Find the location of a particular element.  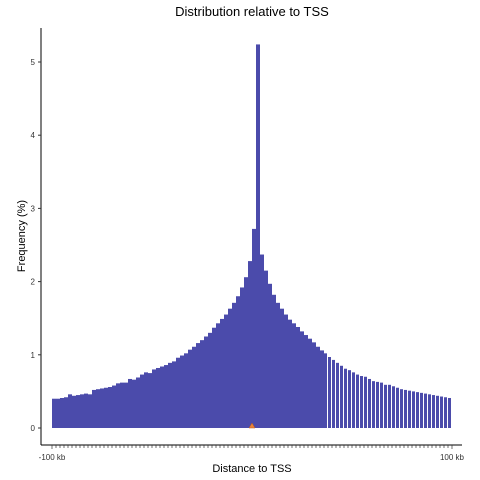

y-axis-title: Frequency (%) is located at coordinates (22, 236).